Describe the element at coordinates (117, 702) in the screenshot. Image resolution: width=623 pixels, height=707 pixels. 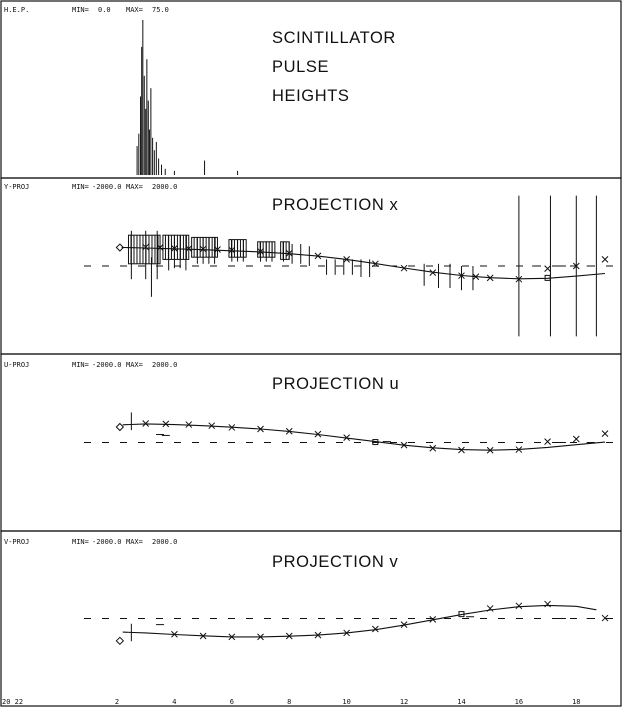
I see `x-tick-label-0: 2` at that location.